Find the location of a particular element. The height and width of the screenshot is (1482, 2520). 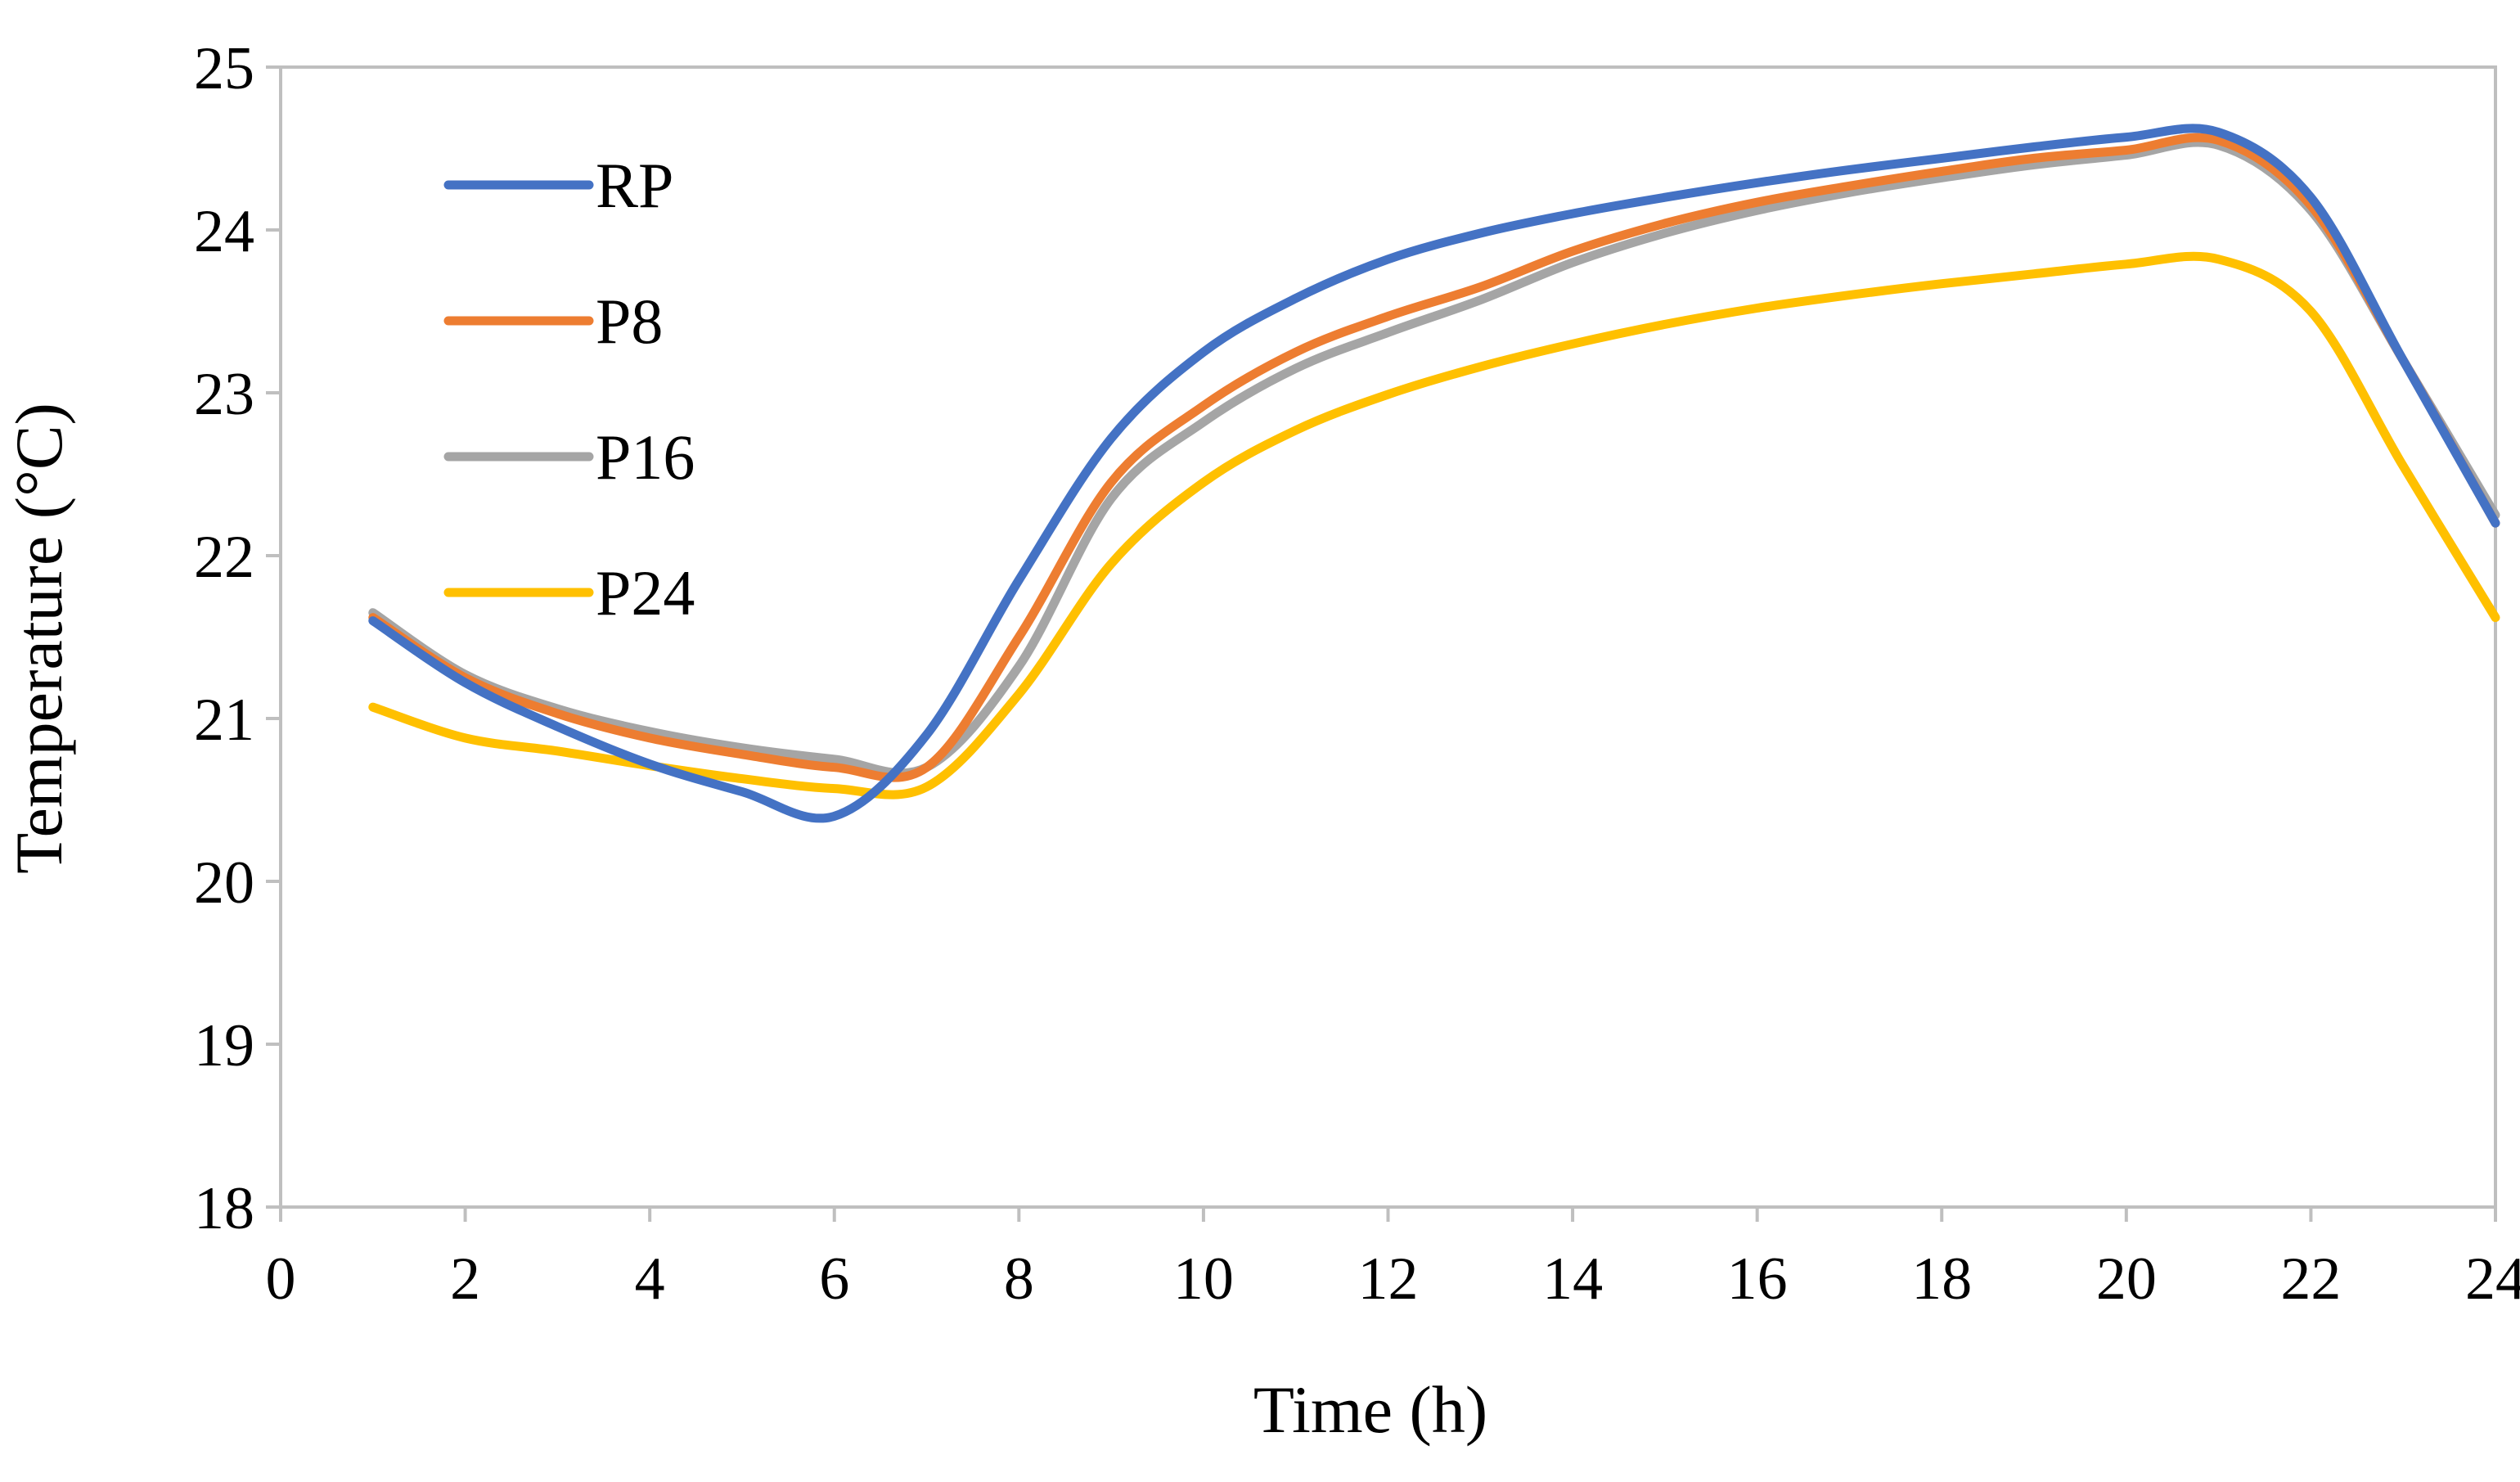

x-tick-label: 14 is located at coordinates (1573, 1279).